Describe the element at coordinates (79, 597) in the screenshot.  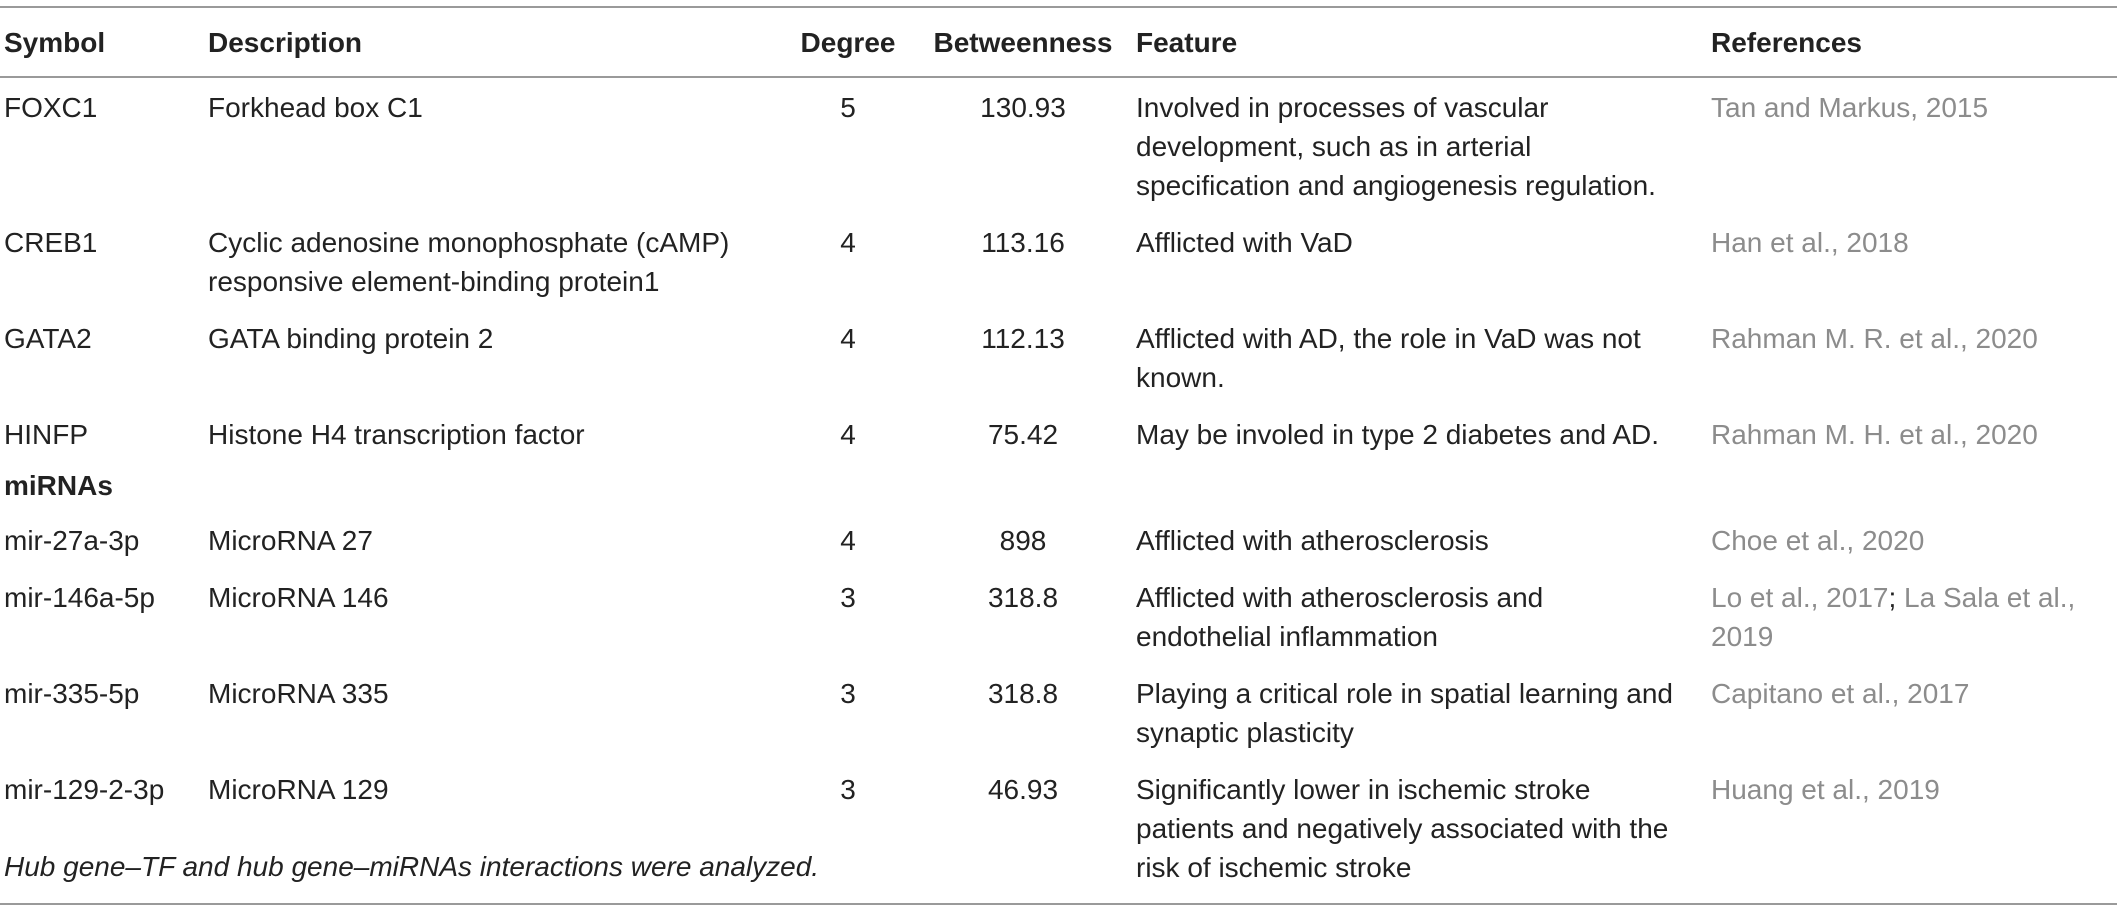
I see `cell-symbol: mir-146a-5p` at that location.